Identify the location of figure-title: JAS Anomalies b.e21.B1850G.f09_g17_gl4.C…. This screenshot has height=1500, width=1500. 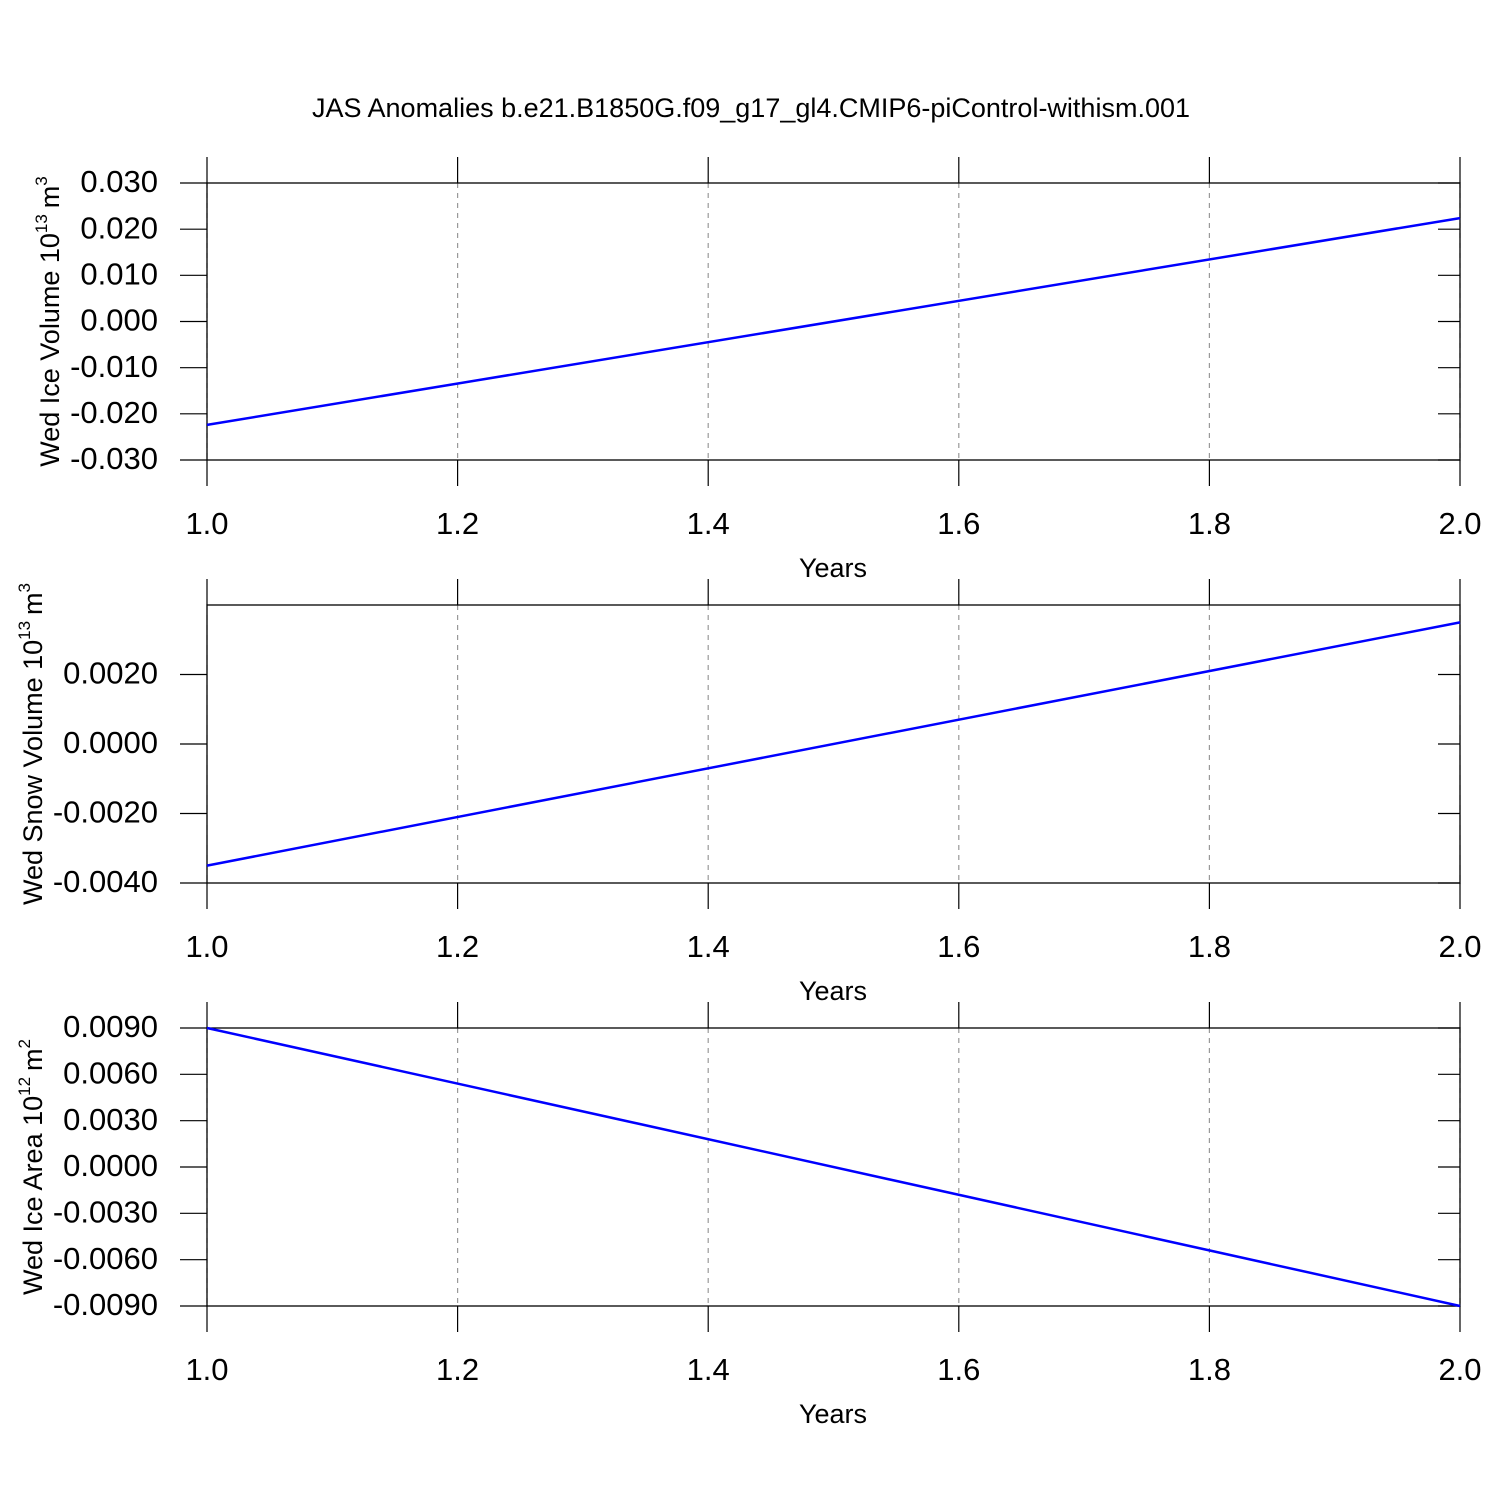
(751, 108).